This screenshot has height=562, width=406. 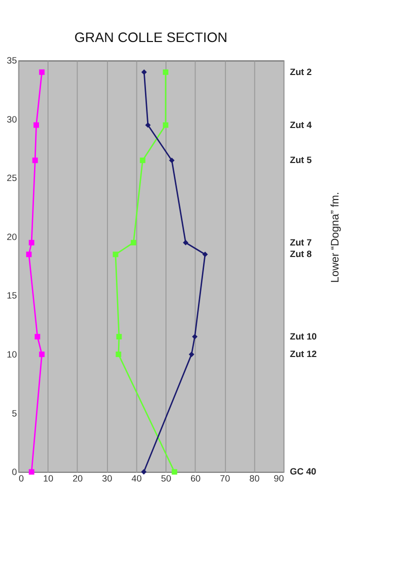 I want to click on x-tick-label: 70, so click(x=225, y=478).